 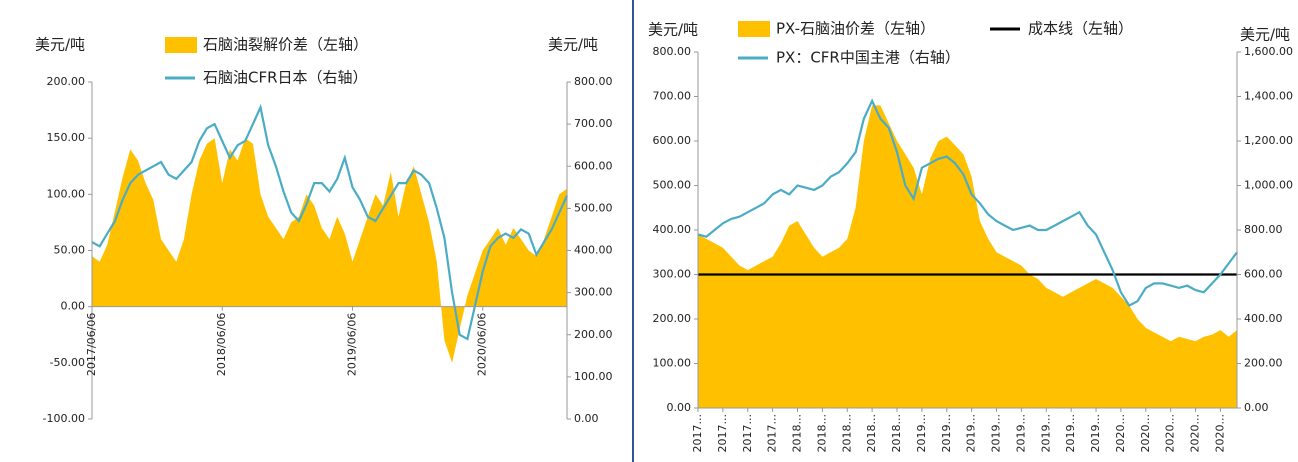 What do you see at coordinates (1268, 51) in the screenshot?
I see `y2-tick-label: 1,600.00` at bounding box center [1268, 51].